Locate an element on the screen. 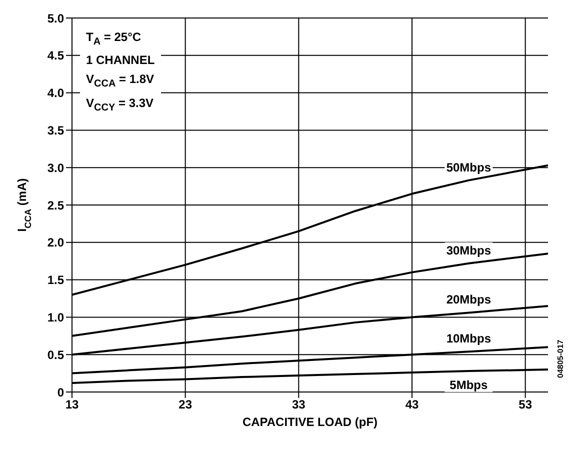 This screenshot has height=452, width=576. text: 04805-017 is located at coordinates (560, 359).